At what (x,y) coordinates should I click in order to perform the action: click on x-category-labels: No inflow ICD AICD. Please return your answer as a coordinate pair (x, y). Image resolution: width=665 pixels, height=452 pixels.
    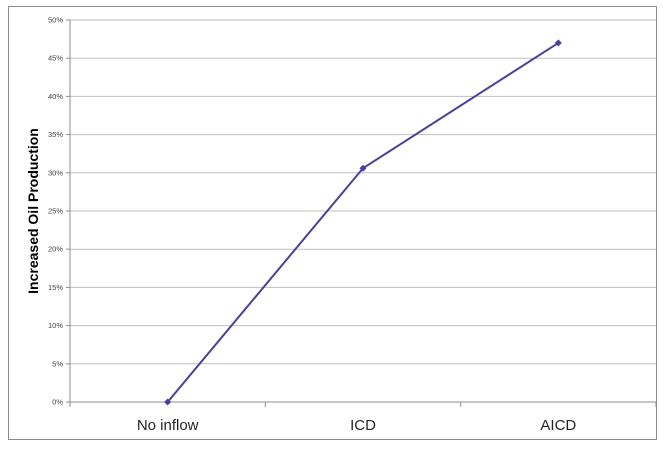
    Looking at the image, I should click on (357, 425).